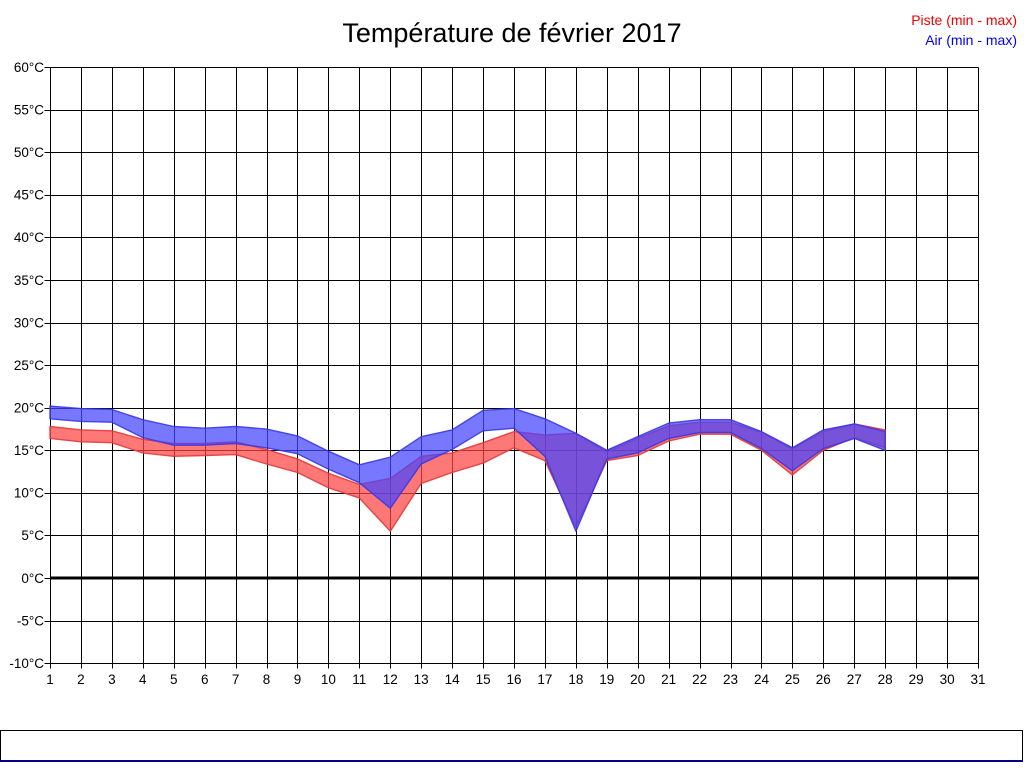  Describe the element at coordinates (511, 746) in the screenshot. I see `footer-bar` at that location.